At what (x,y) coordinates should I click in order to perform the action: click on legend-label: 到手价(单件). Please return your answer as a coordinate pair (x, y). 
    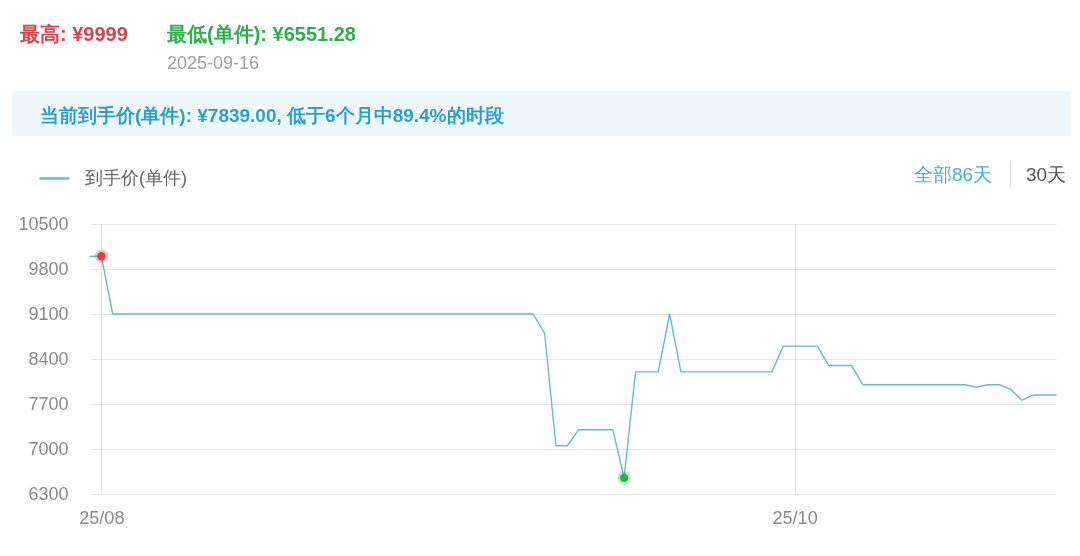
    Looking at the image, I should click on (136, 177).